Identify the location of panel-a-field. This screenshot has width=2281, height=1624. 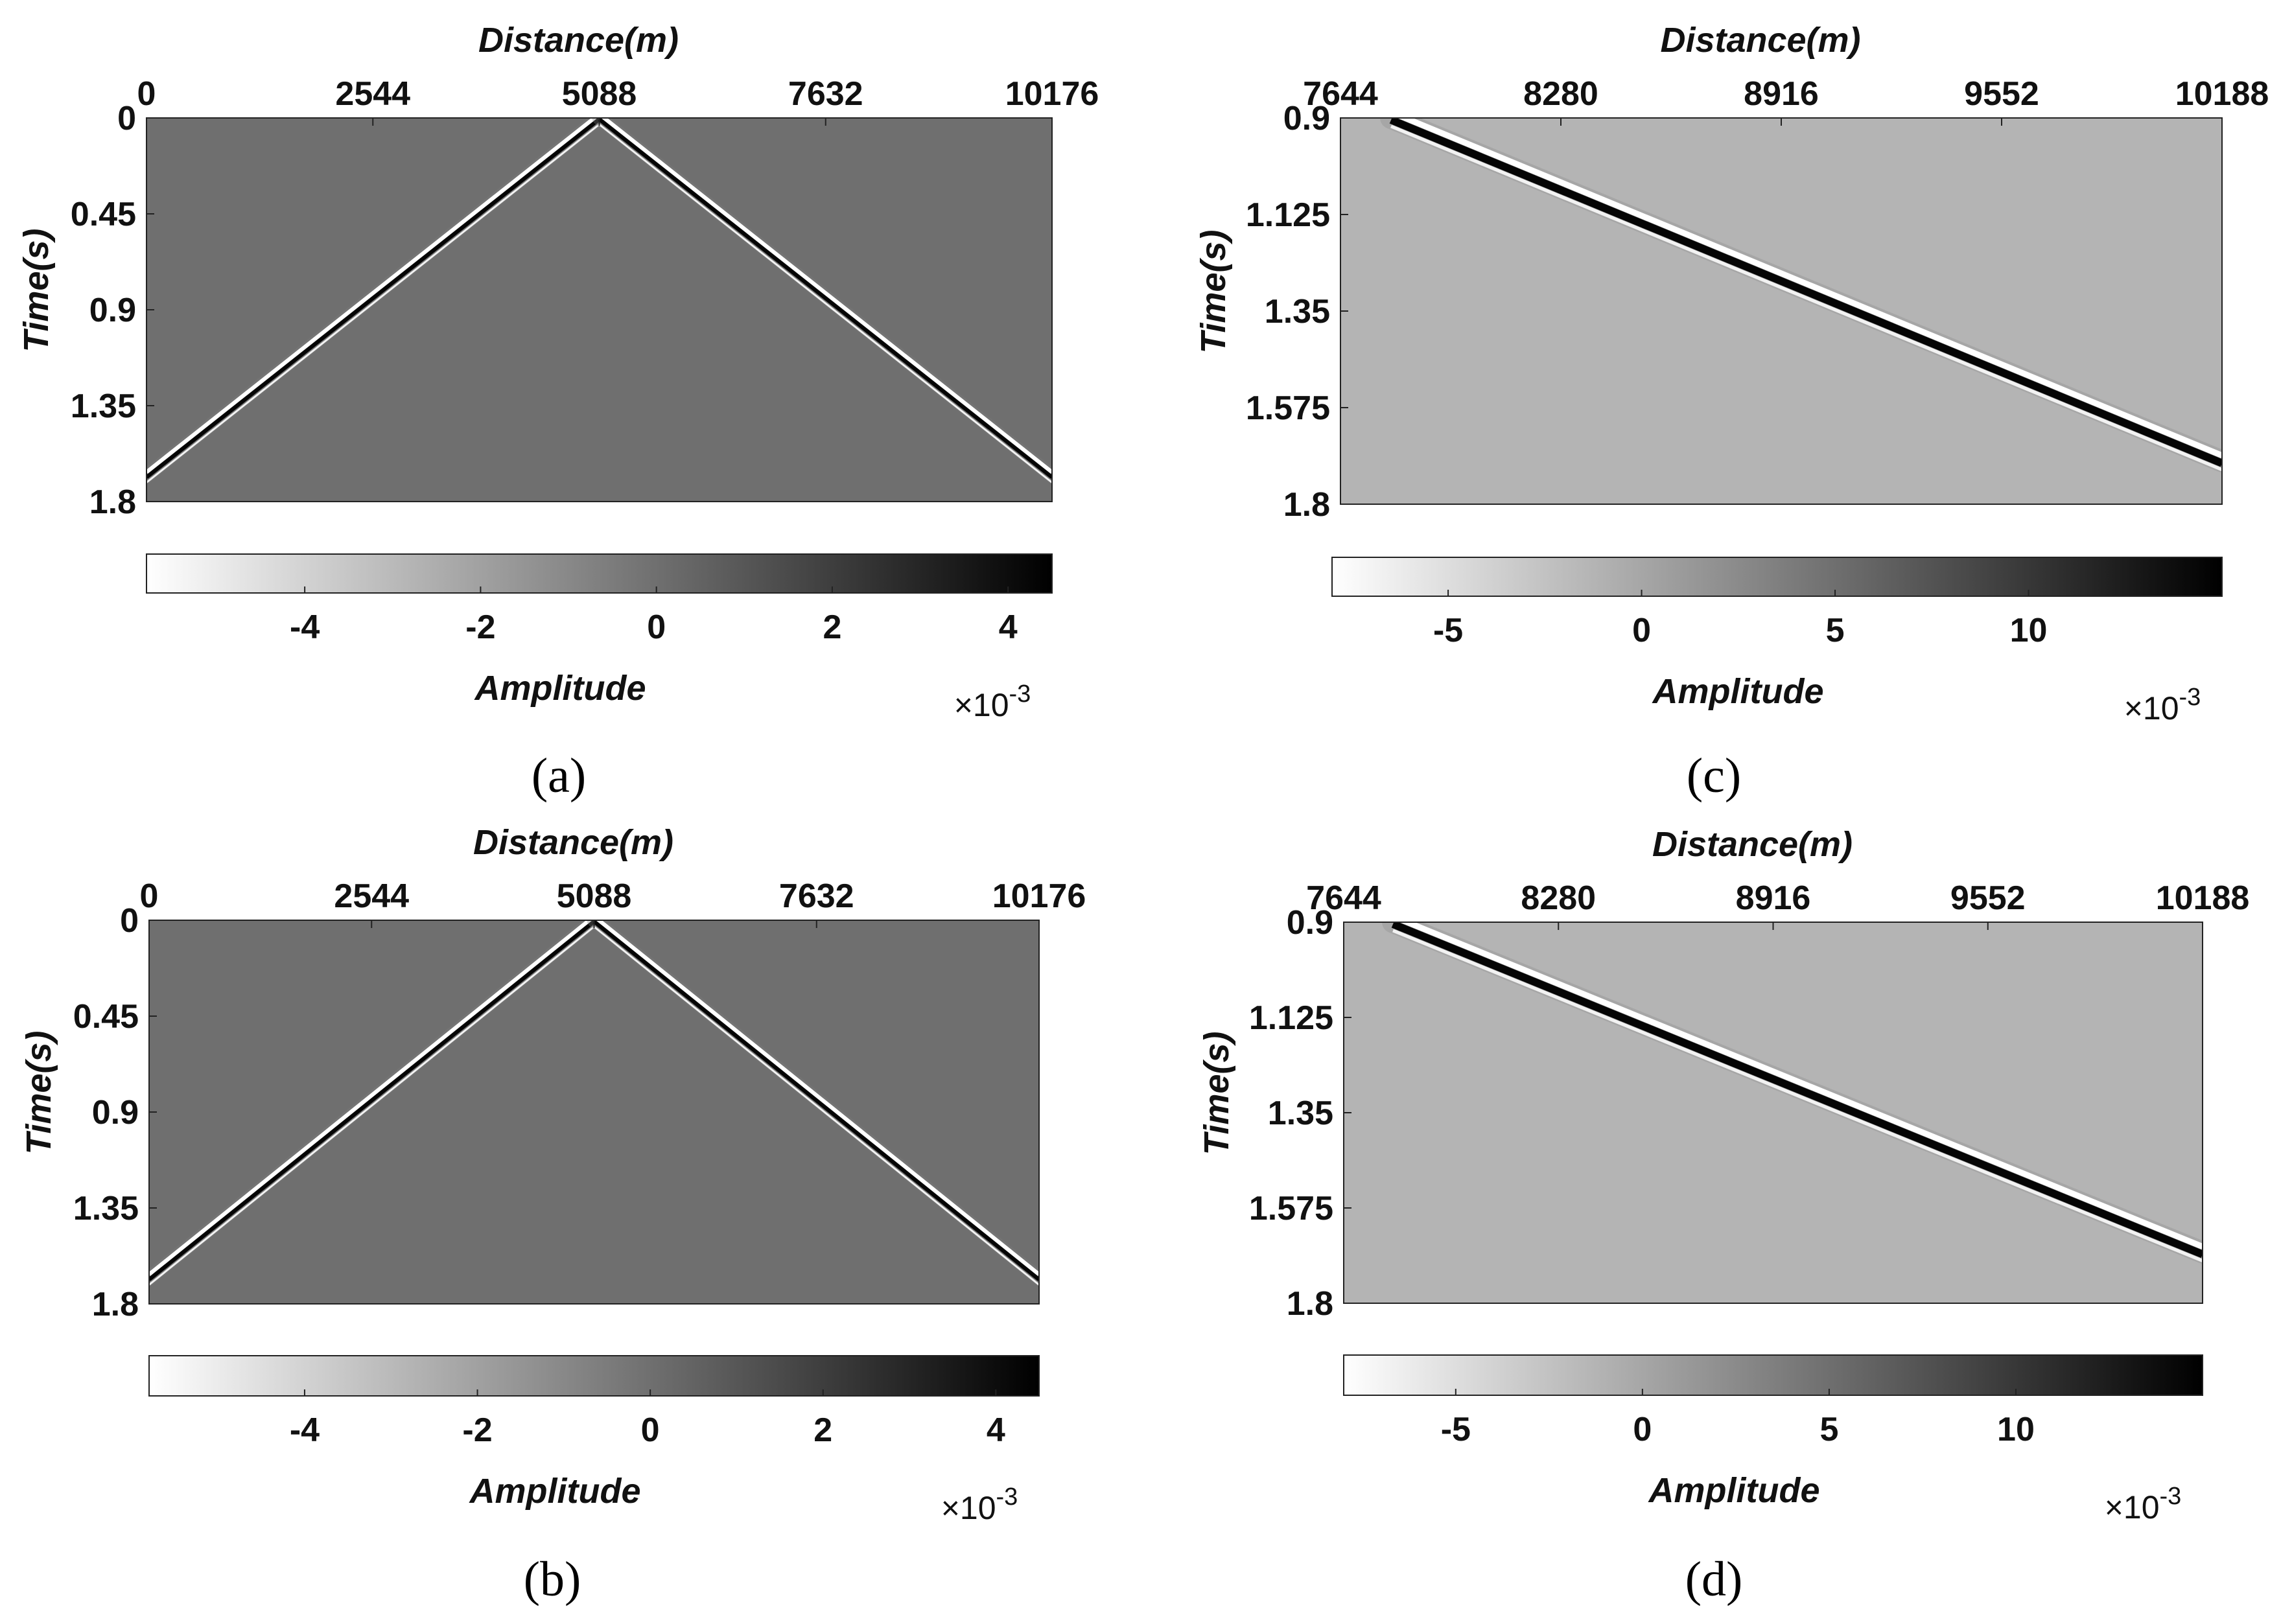
(599, 310).